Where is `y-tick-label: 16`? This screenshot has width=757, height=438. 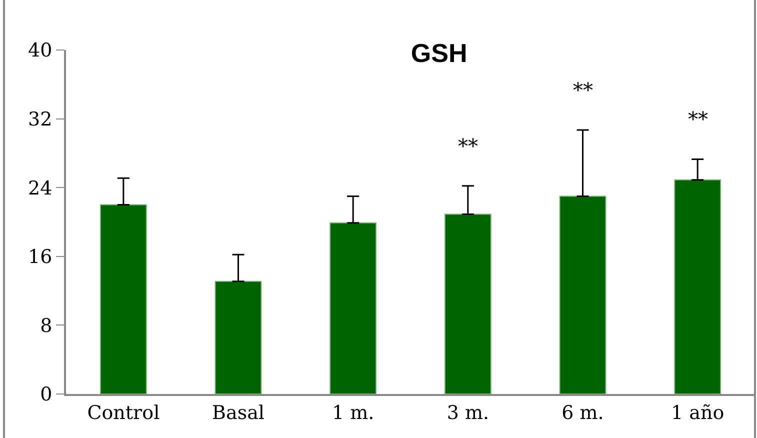 y-tick-label: 16 is located at coordinates (40, 257).